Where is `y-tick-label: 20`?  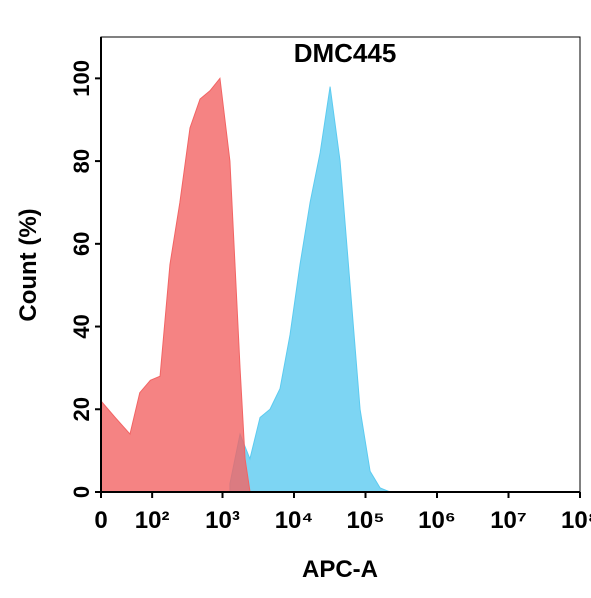 y-tick-label: 20 is located at coordinates (81, 409).